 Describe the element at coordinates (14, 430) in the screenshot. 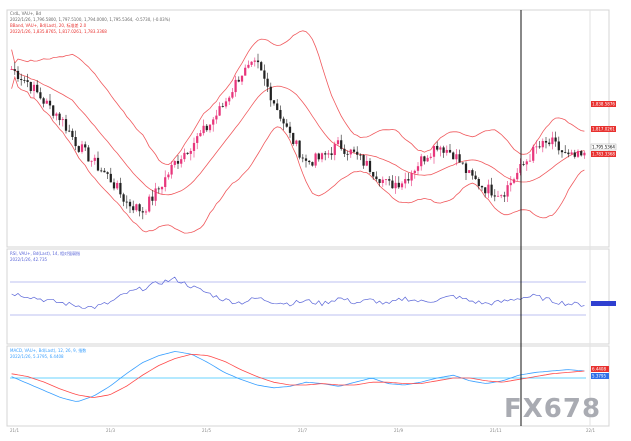

I see `x-tick-label: 21/1` at that location.